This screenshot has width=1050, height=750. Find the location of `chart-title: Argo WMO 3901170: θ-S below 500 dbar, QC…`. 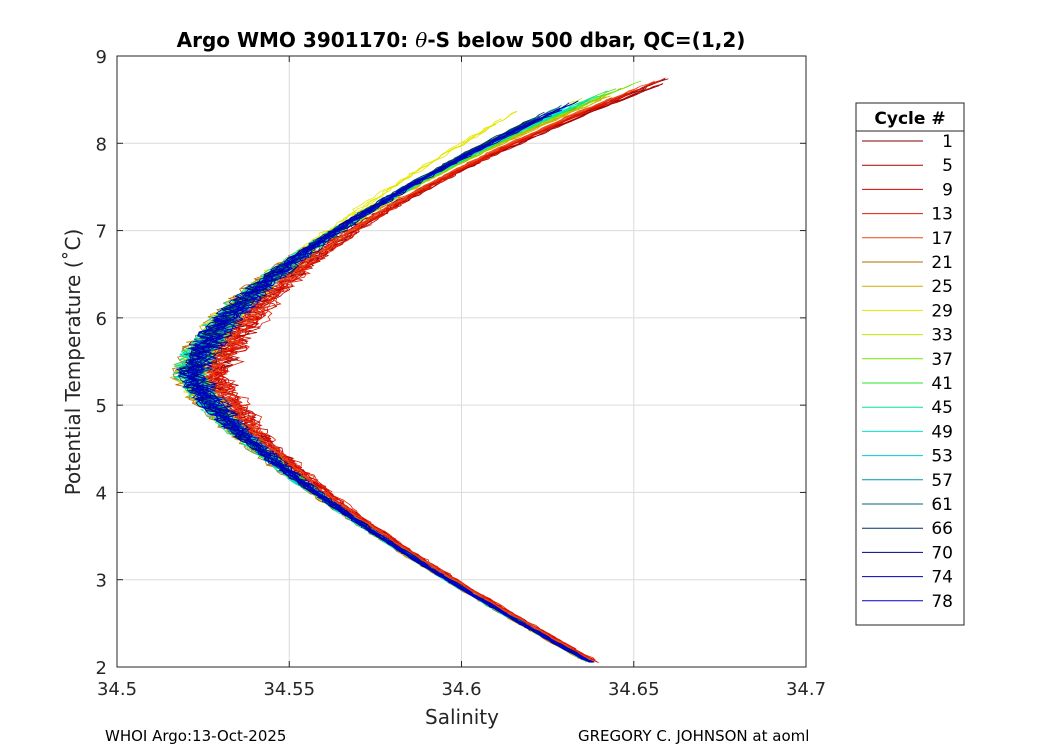

chart-title: Argo WMO 3901170: θ-S below 500 dbar, QC… is located at coordinates (461, 40).